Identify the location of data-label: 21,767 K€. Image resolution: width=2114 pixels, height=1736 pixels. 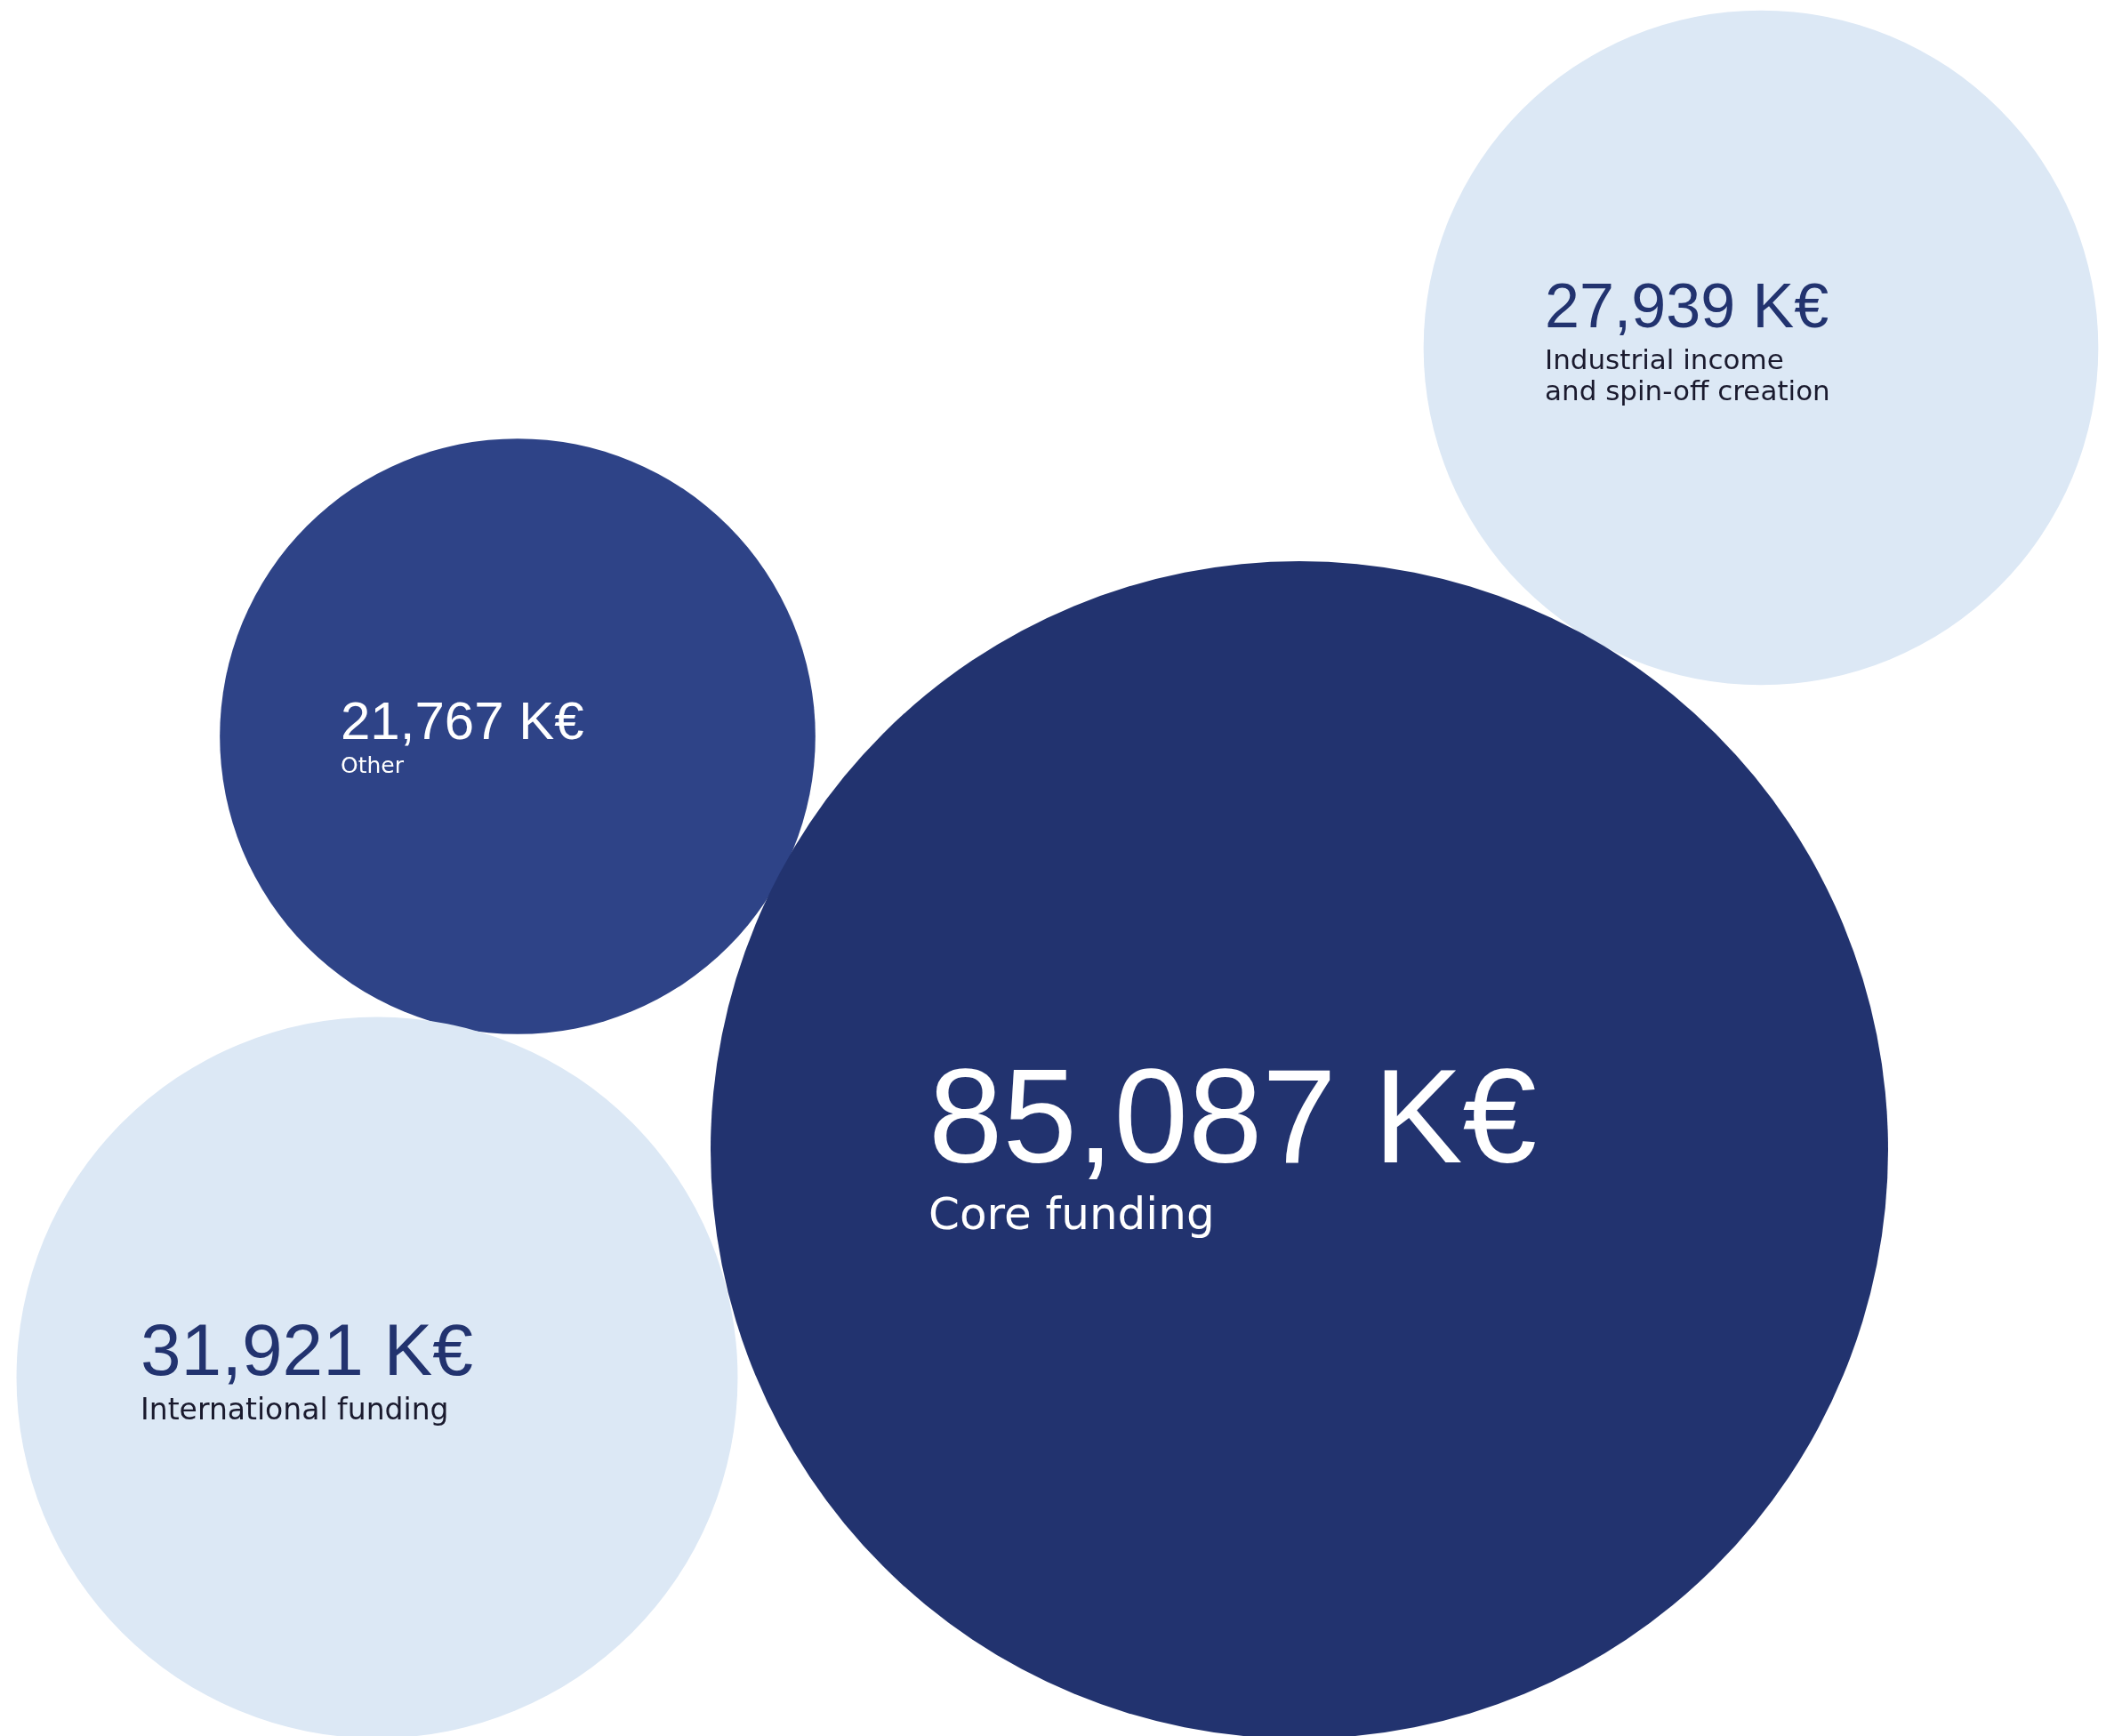
(463, 721).